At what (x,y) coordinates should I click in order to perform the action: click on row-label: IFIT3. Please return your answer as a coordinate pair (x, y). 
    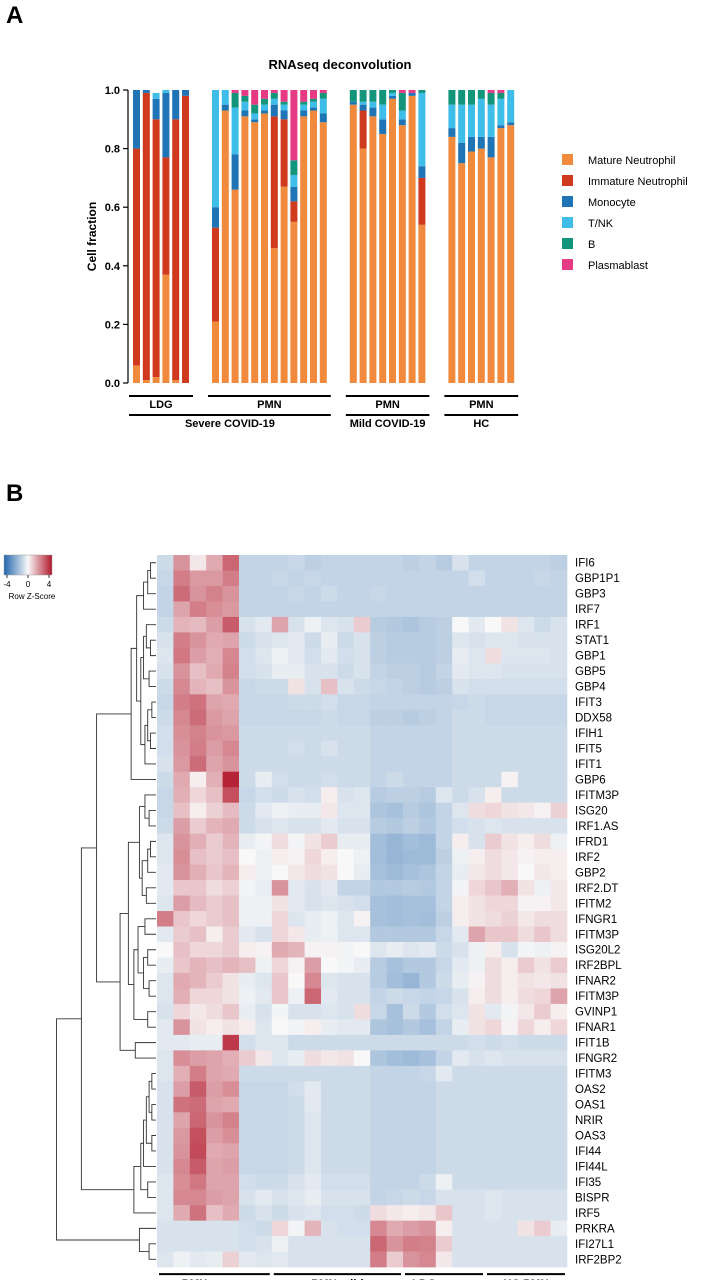
    Looking at the image, I should click on (588, 703).